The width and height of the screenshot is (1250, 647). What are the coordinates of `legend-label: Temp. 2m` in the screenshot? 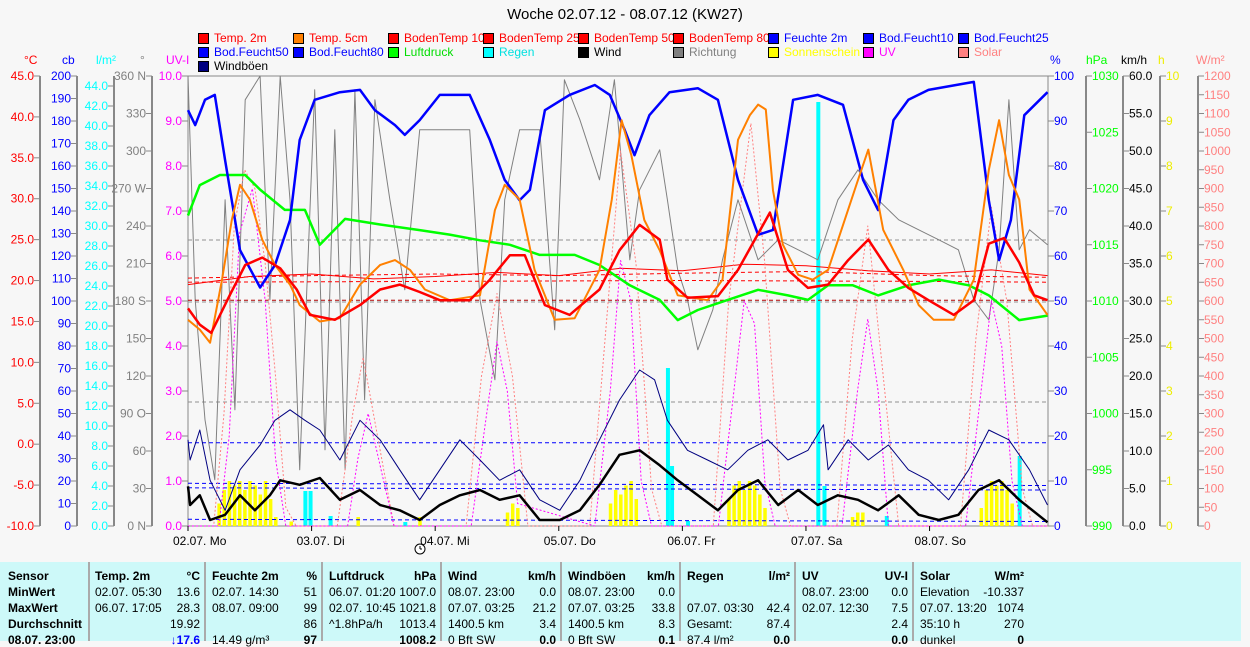 It's located at (240, 38).